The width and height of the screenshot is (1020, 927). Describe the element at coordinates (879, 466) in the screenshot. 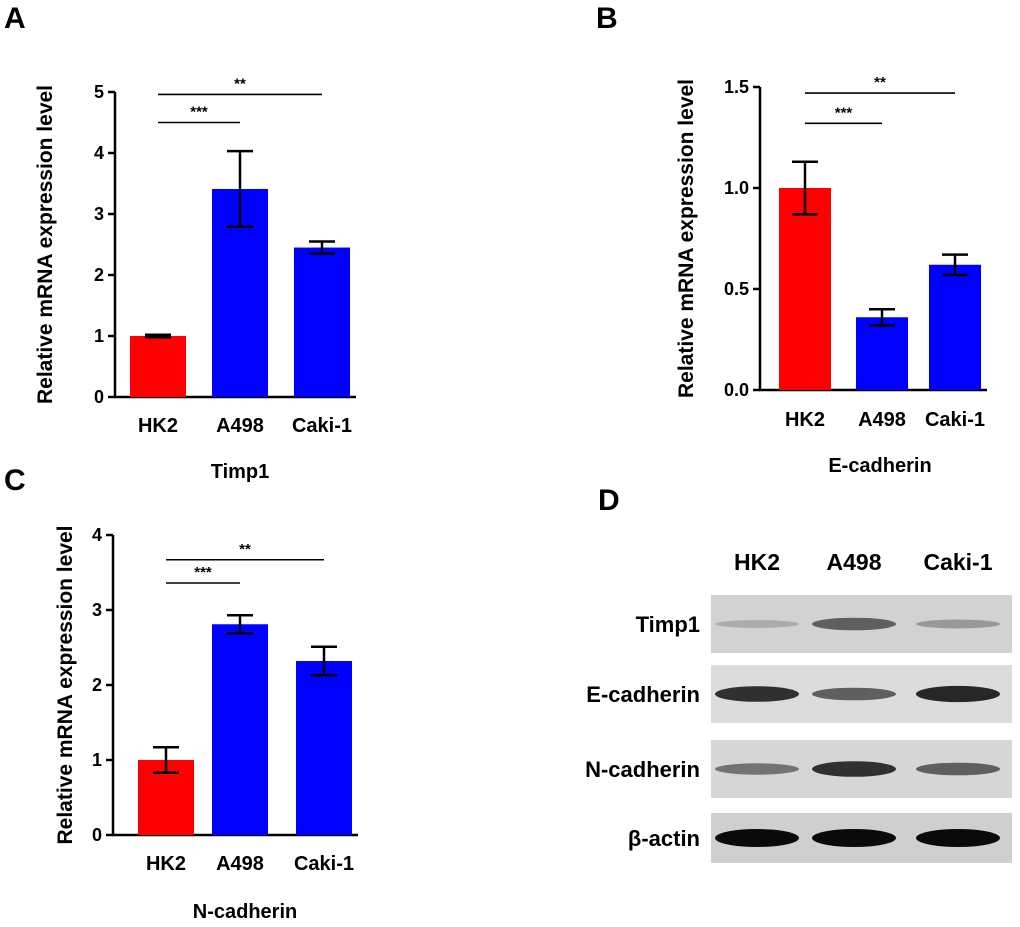

I see `x-axis-title: E-cadherin` at that location.